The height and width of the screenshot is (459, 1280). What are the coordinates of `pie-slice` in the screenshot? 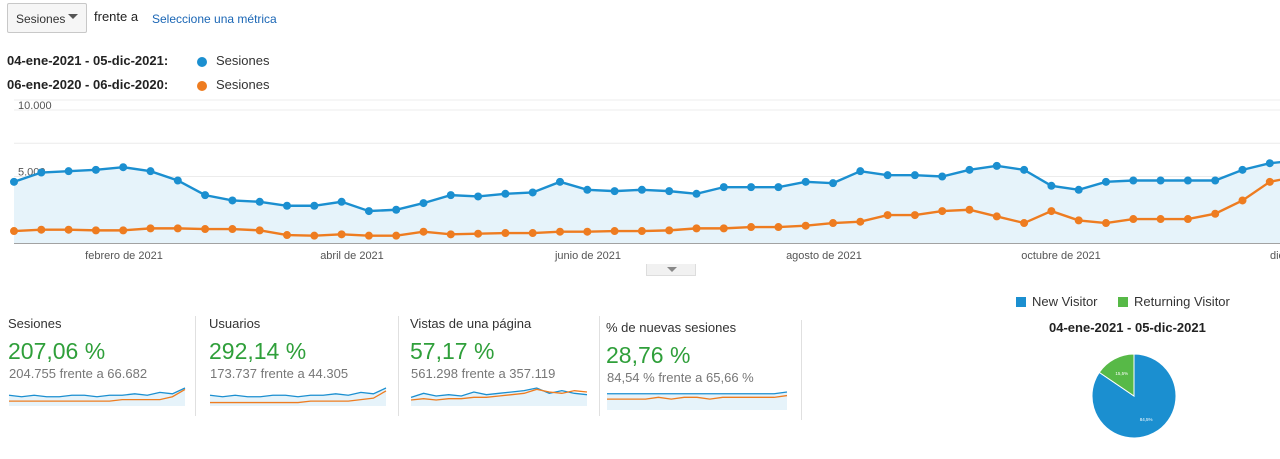 It's located at (1116, 375).